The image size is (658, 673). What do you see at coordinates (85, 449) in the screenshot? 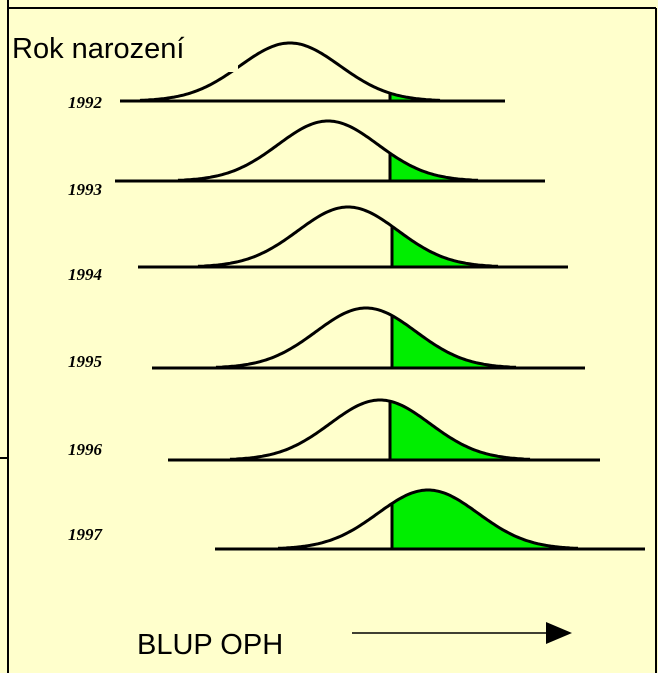
I see `year-label: 1996` at bounding box center [85, 449].